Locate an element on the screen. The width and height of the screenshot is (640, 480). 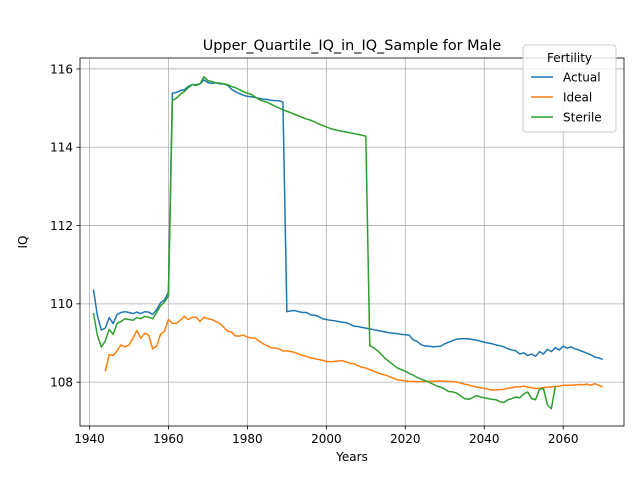
y-tick-label: 114 is located at coordinates (61, 148).